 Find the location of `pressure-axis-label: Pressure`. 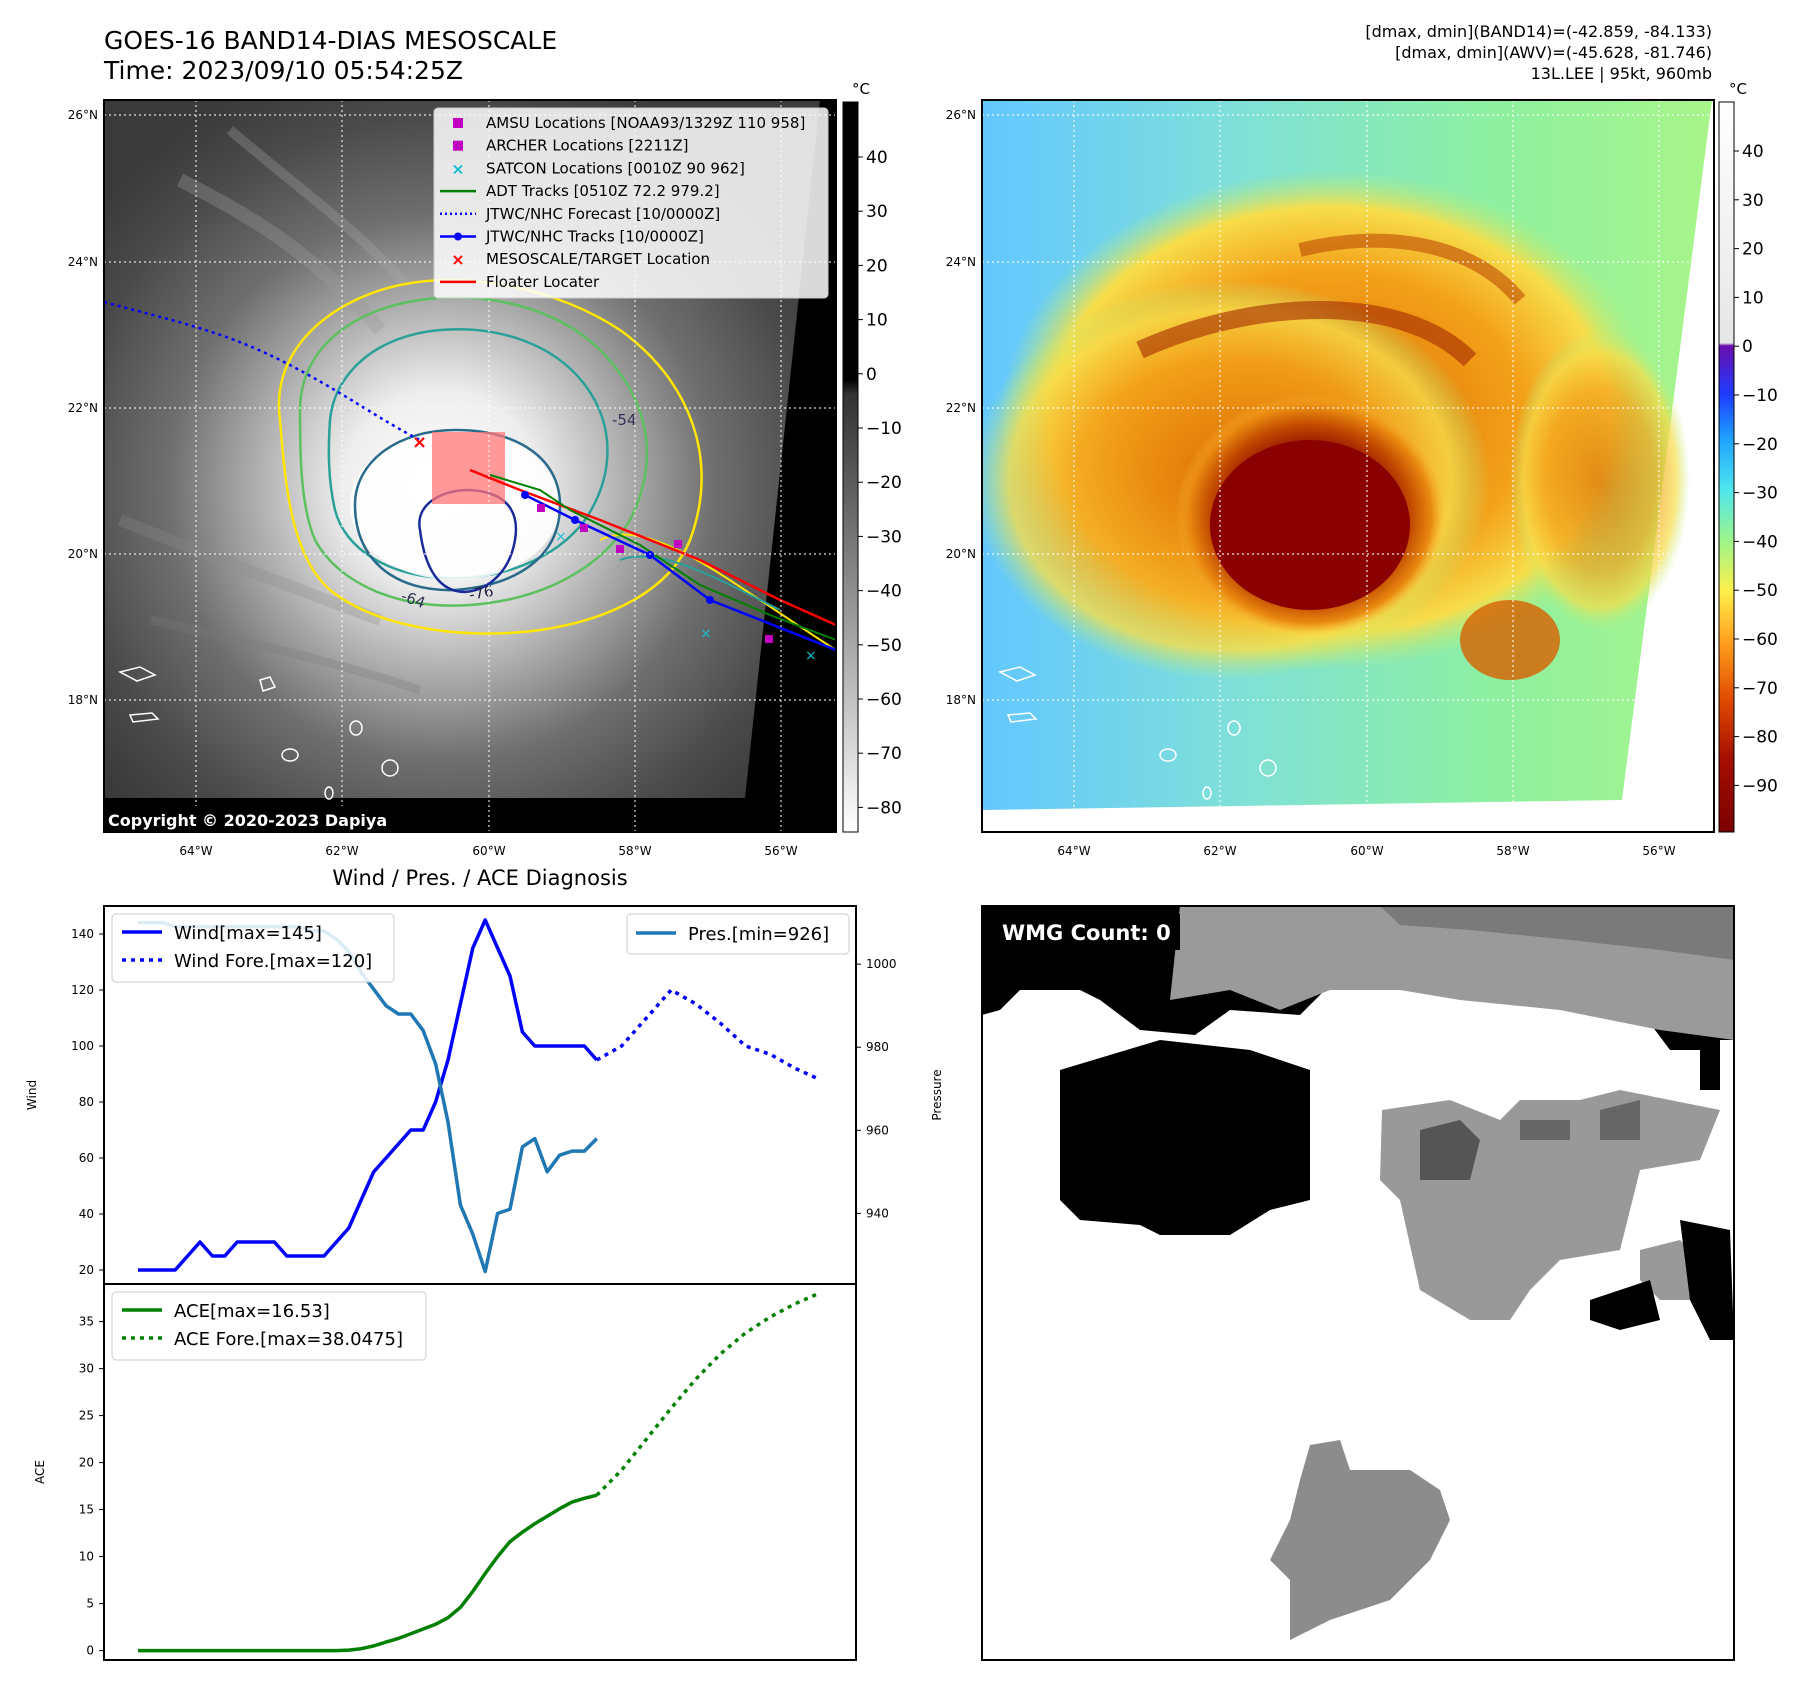

pressure-axis-label: Pressure is located at coordinates (937, 1094).